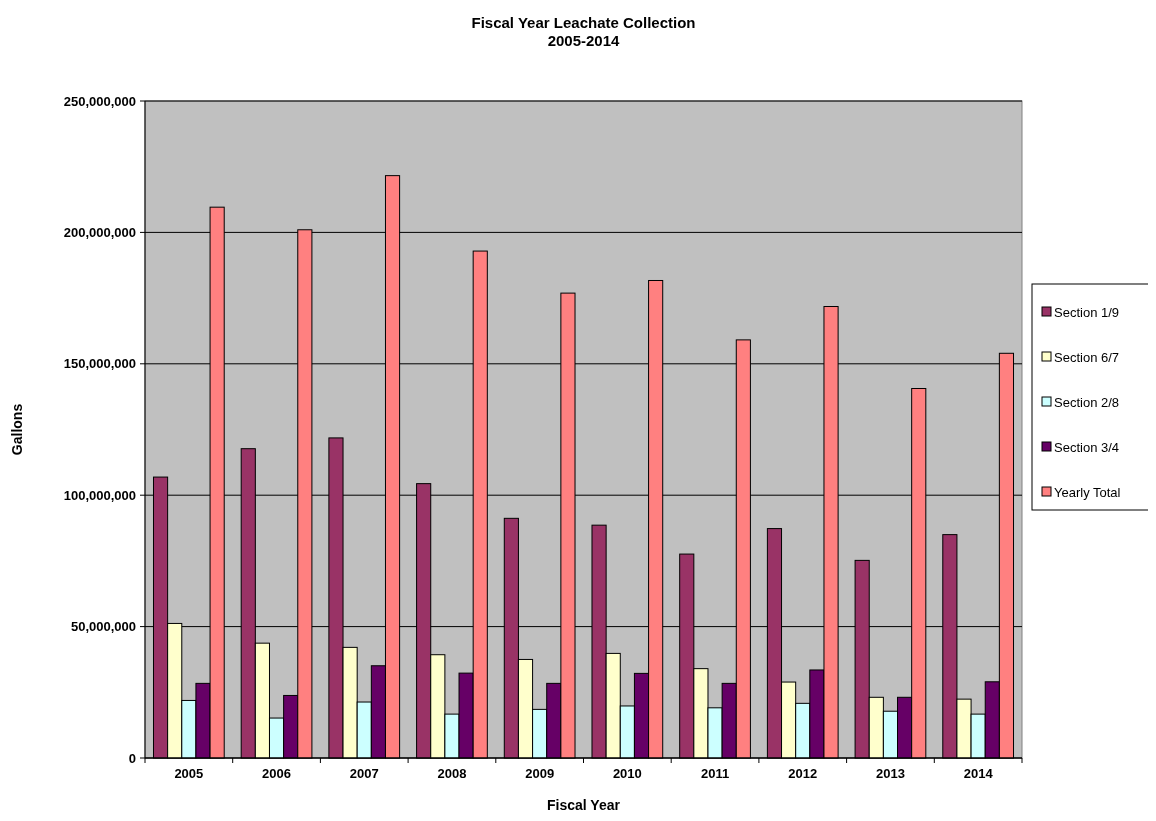 The width and height of the screenshot is (1156, 821). I want to click on x-tick-label: 2006, so click(277, 773).